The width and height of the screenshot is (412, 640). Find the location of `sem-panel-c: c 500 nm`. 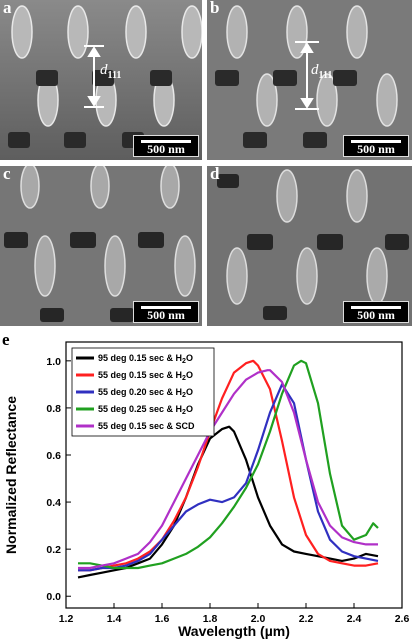

sem-panel-c: c 500 nm is located at coordinates (101, 246).